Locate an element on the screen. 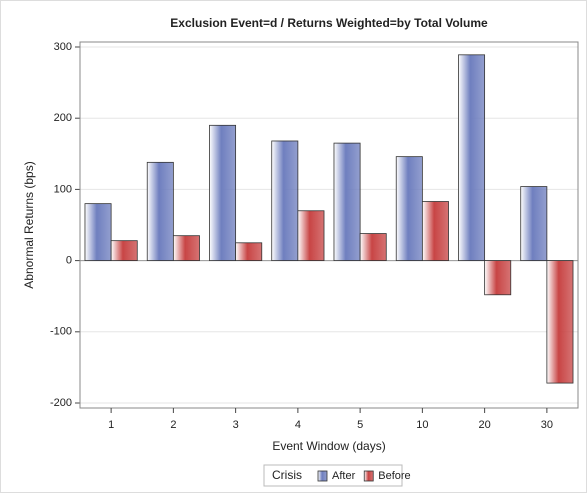 The height and width of the screenshot is (493, 587). y-axis-label: Abnormal Returns (bps) is located at coordinates (29, 224).